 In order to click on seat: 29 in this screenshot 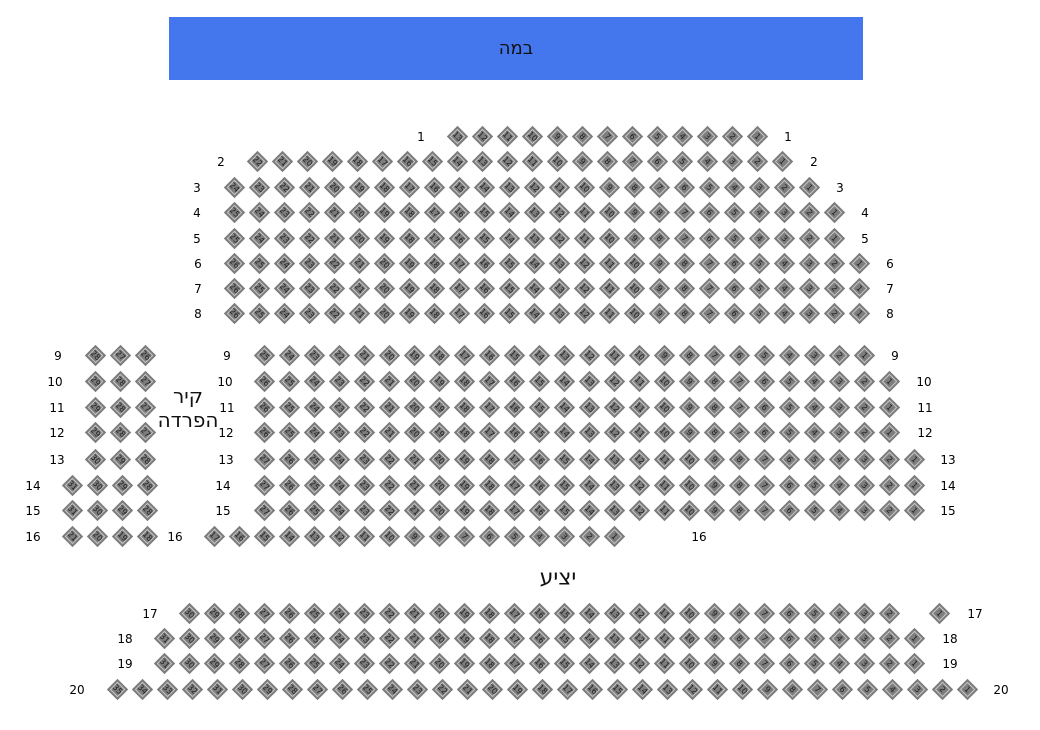, I will do `click(214, 613)`.